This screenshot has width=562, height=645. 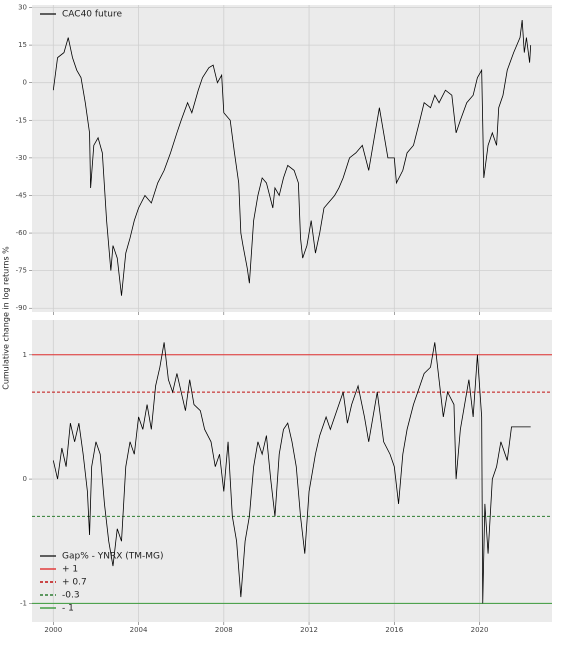 What do you see at coordinates (70, 570) in the screenshot?
I see `legend-label: + 1` at bounding box center [70, 570].